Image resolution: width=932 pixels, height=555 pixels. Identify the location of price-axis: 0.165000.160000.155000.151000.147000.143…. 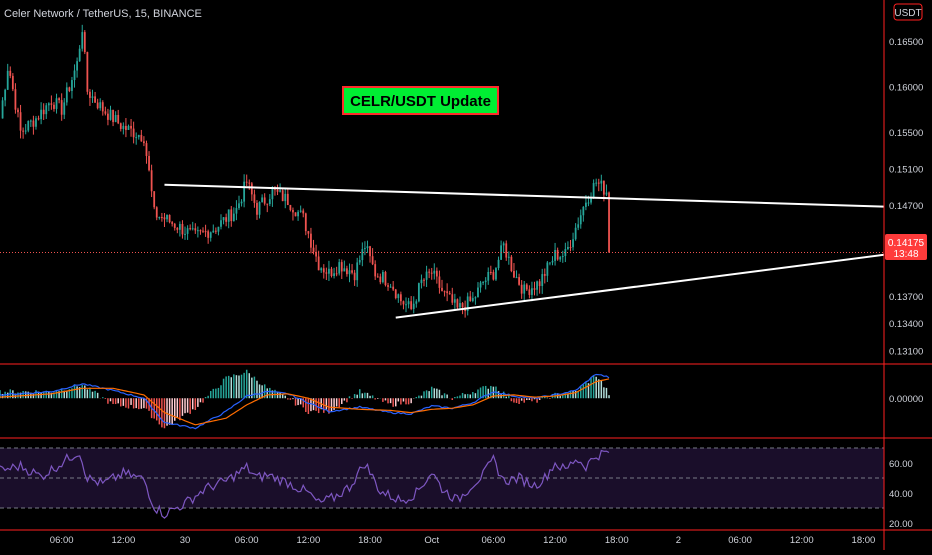
(906, 283).